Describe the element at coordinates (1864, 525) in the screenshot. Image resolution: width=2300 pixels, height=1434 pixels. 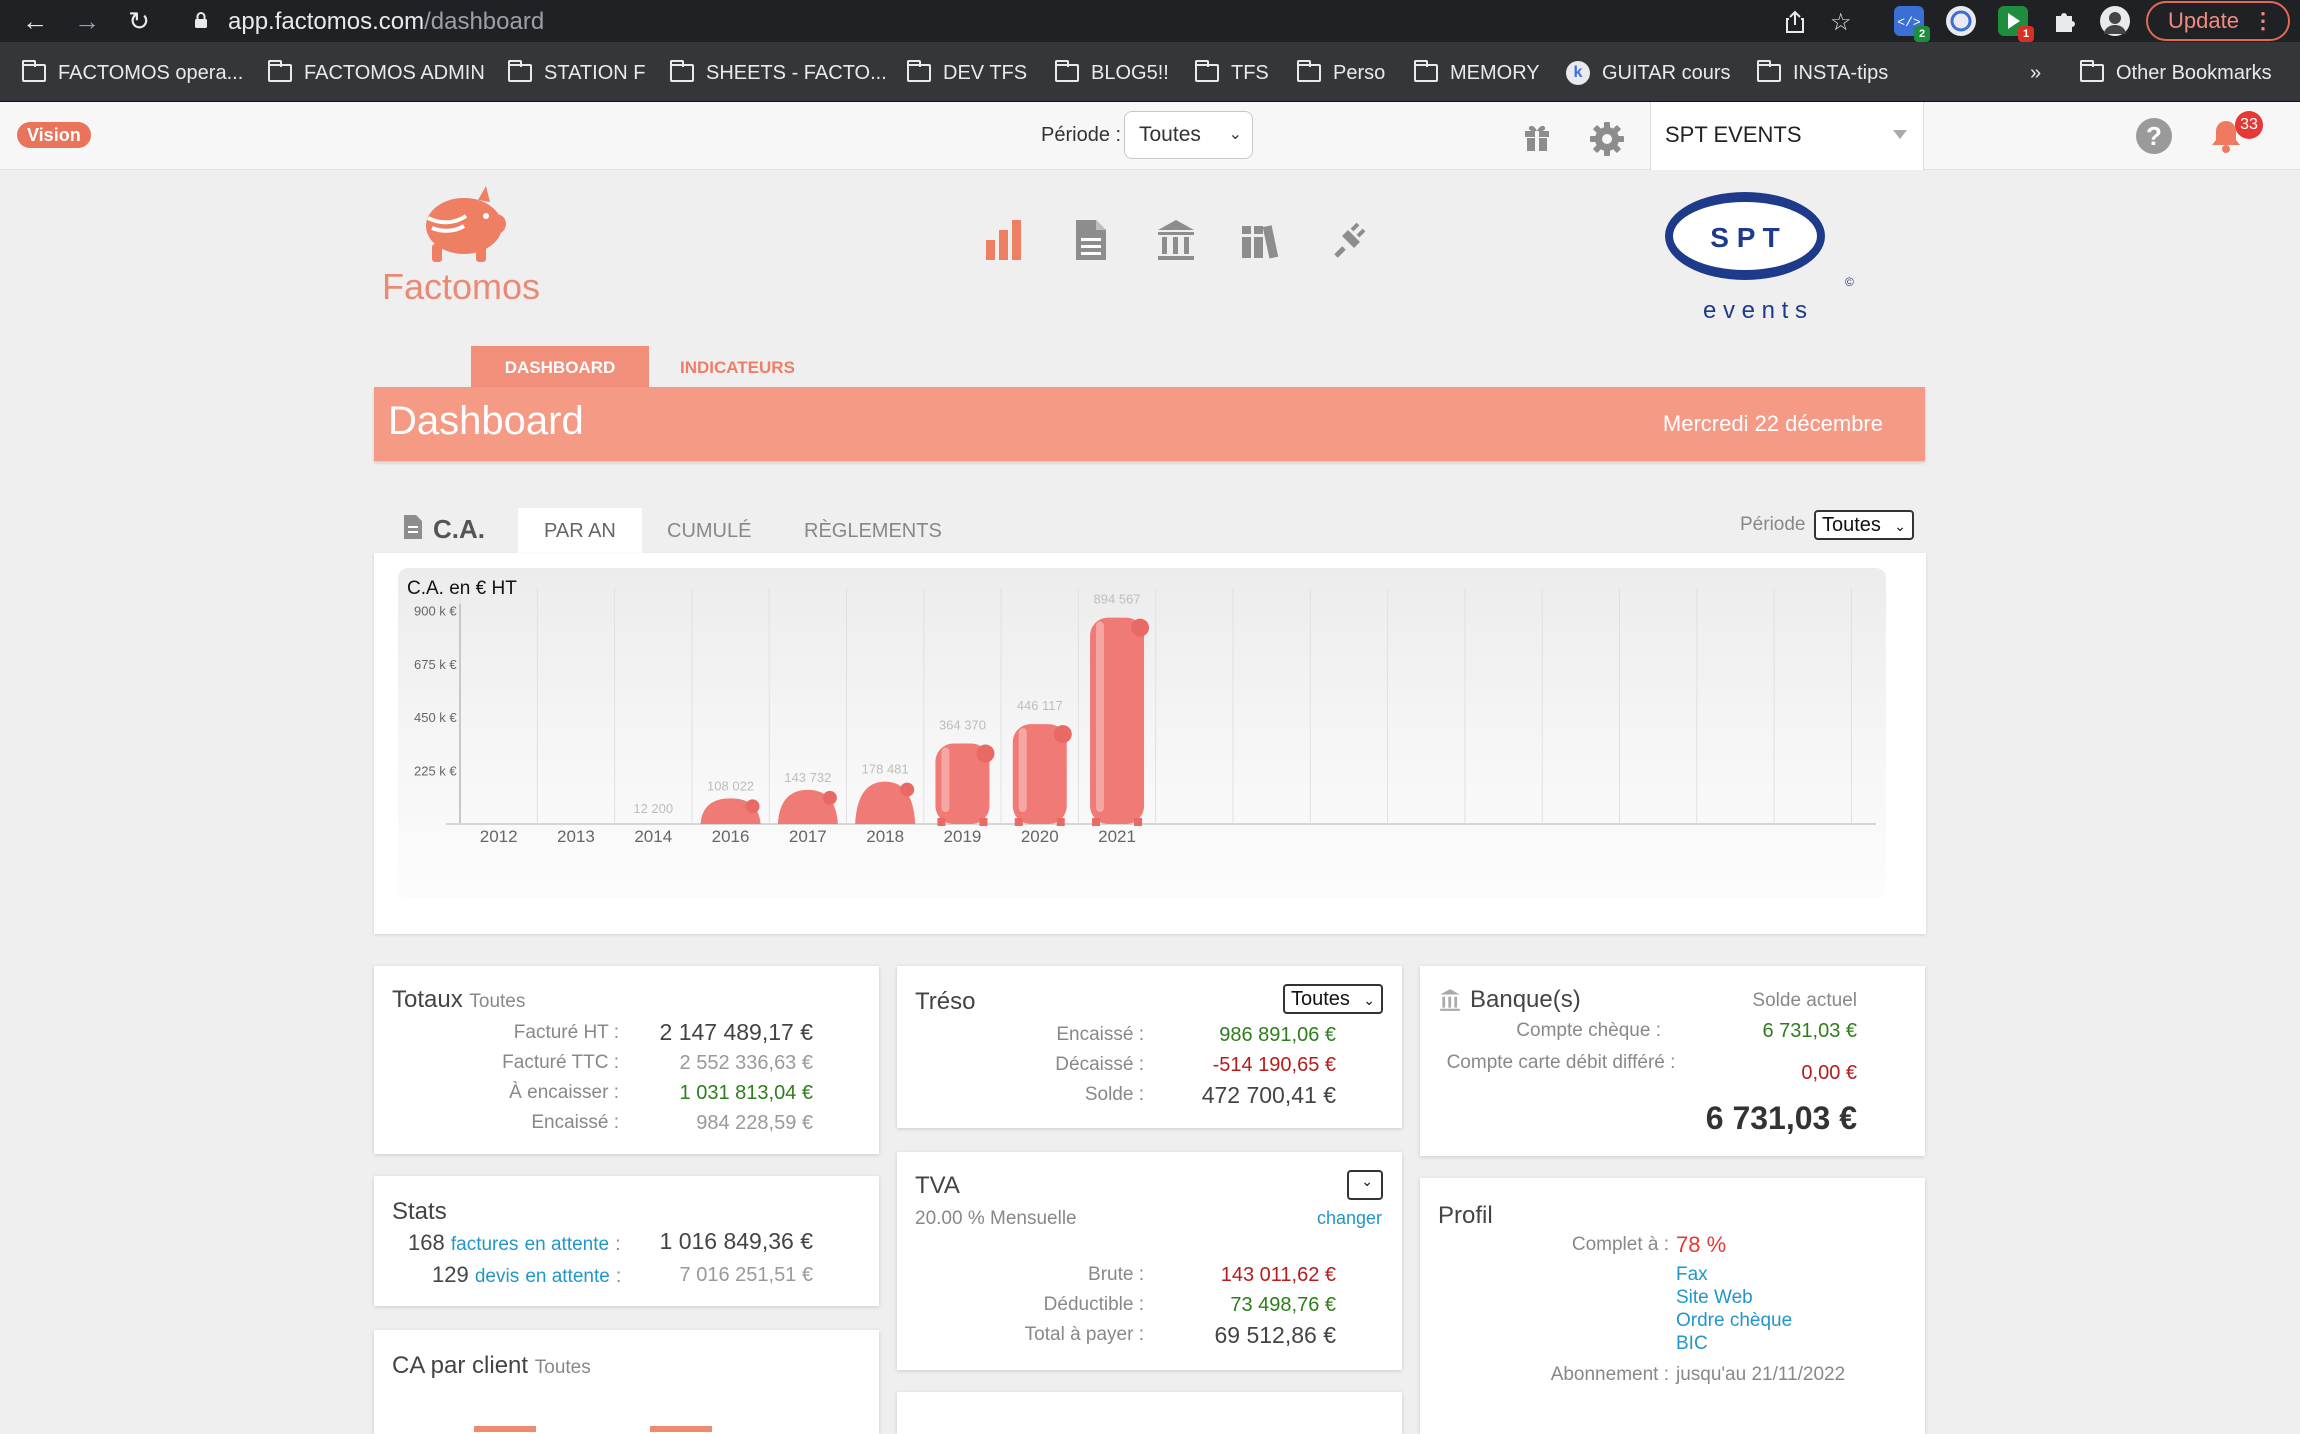
I see `ca-periode-select: Toutes ⌄` at that location.